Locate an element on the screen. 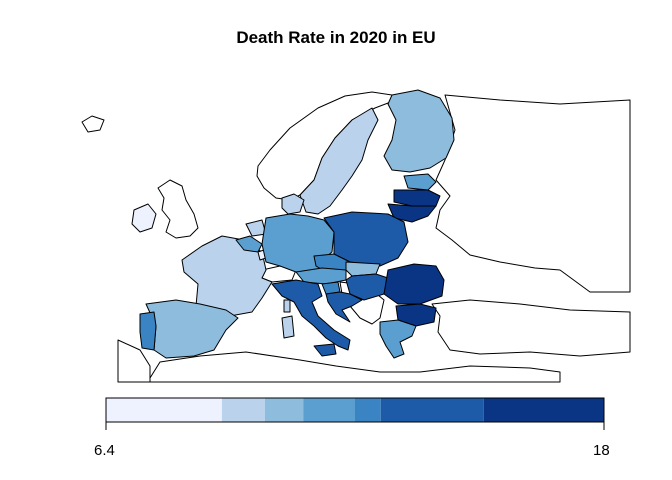 The height and width of the screenshot is (480, 672). map-title: Death Rate in 2020 in EU is located at coordinates (336, 37).